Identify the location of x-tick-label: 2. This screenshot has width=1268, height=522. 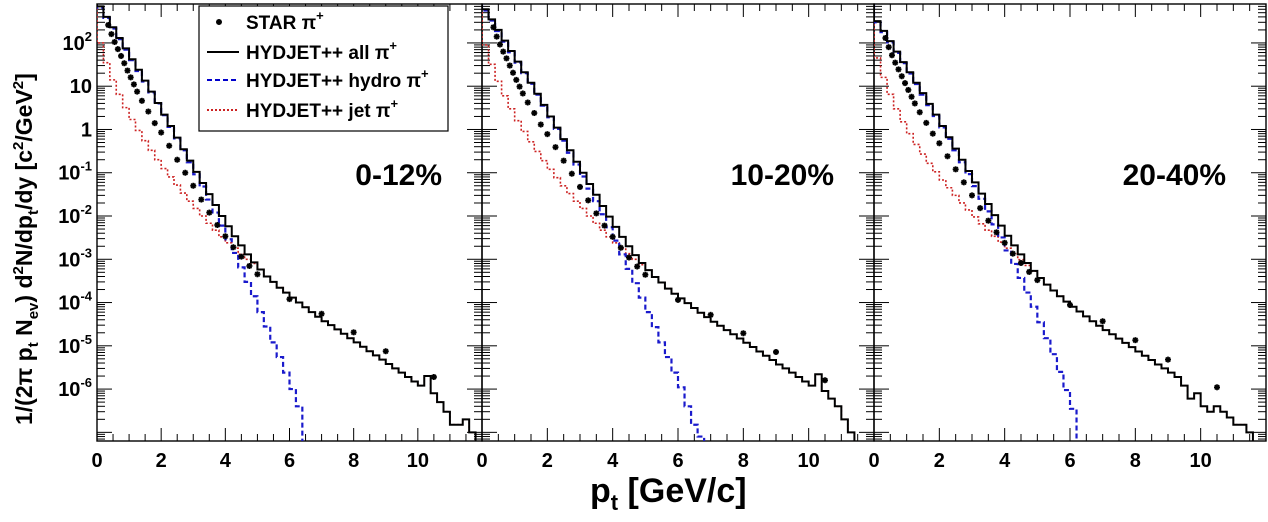
(547, 461).